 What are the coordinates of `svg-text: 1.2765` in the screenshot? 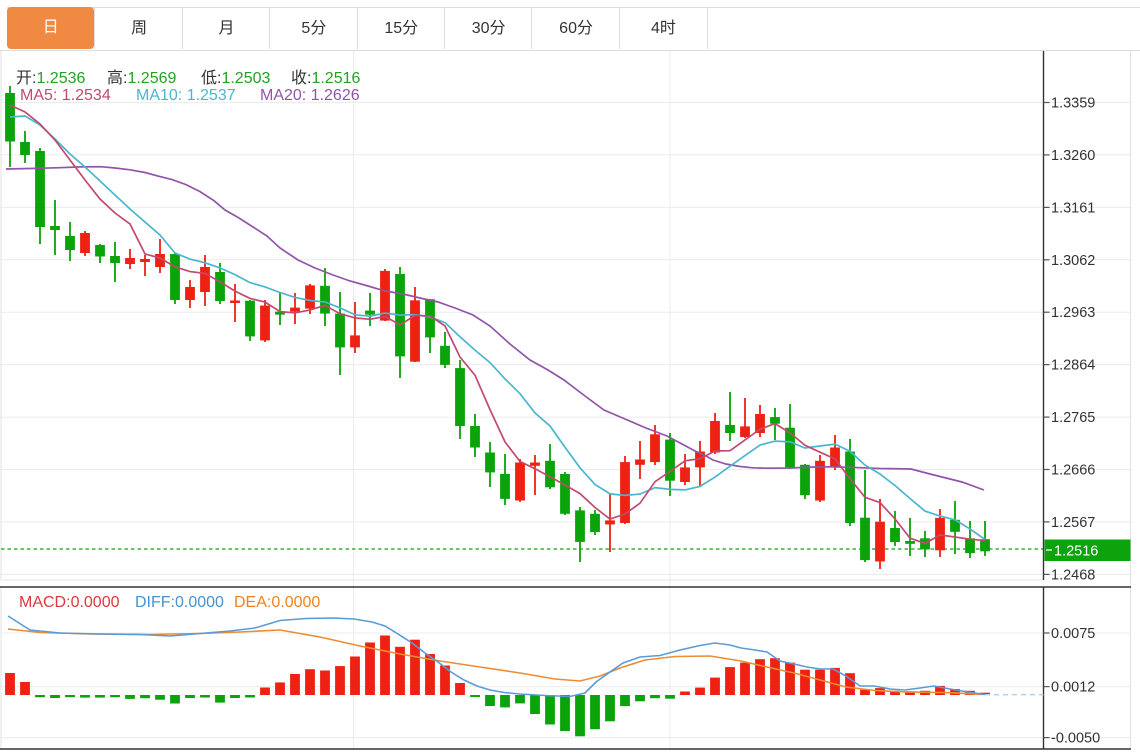 It's located at (1073, 418).